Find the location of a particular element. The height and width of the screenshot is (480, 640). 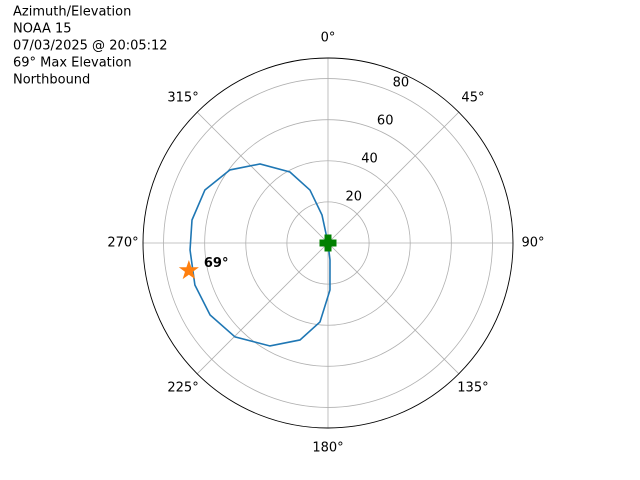

r-tick-label: 40 is located at coordinates (369, 159).